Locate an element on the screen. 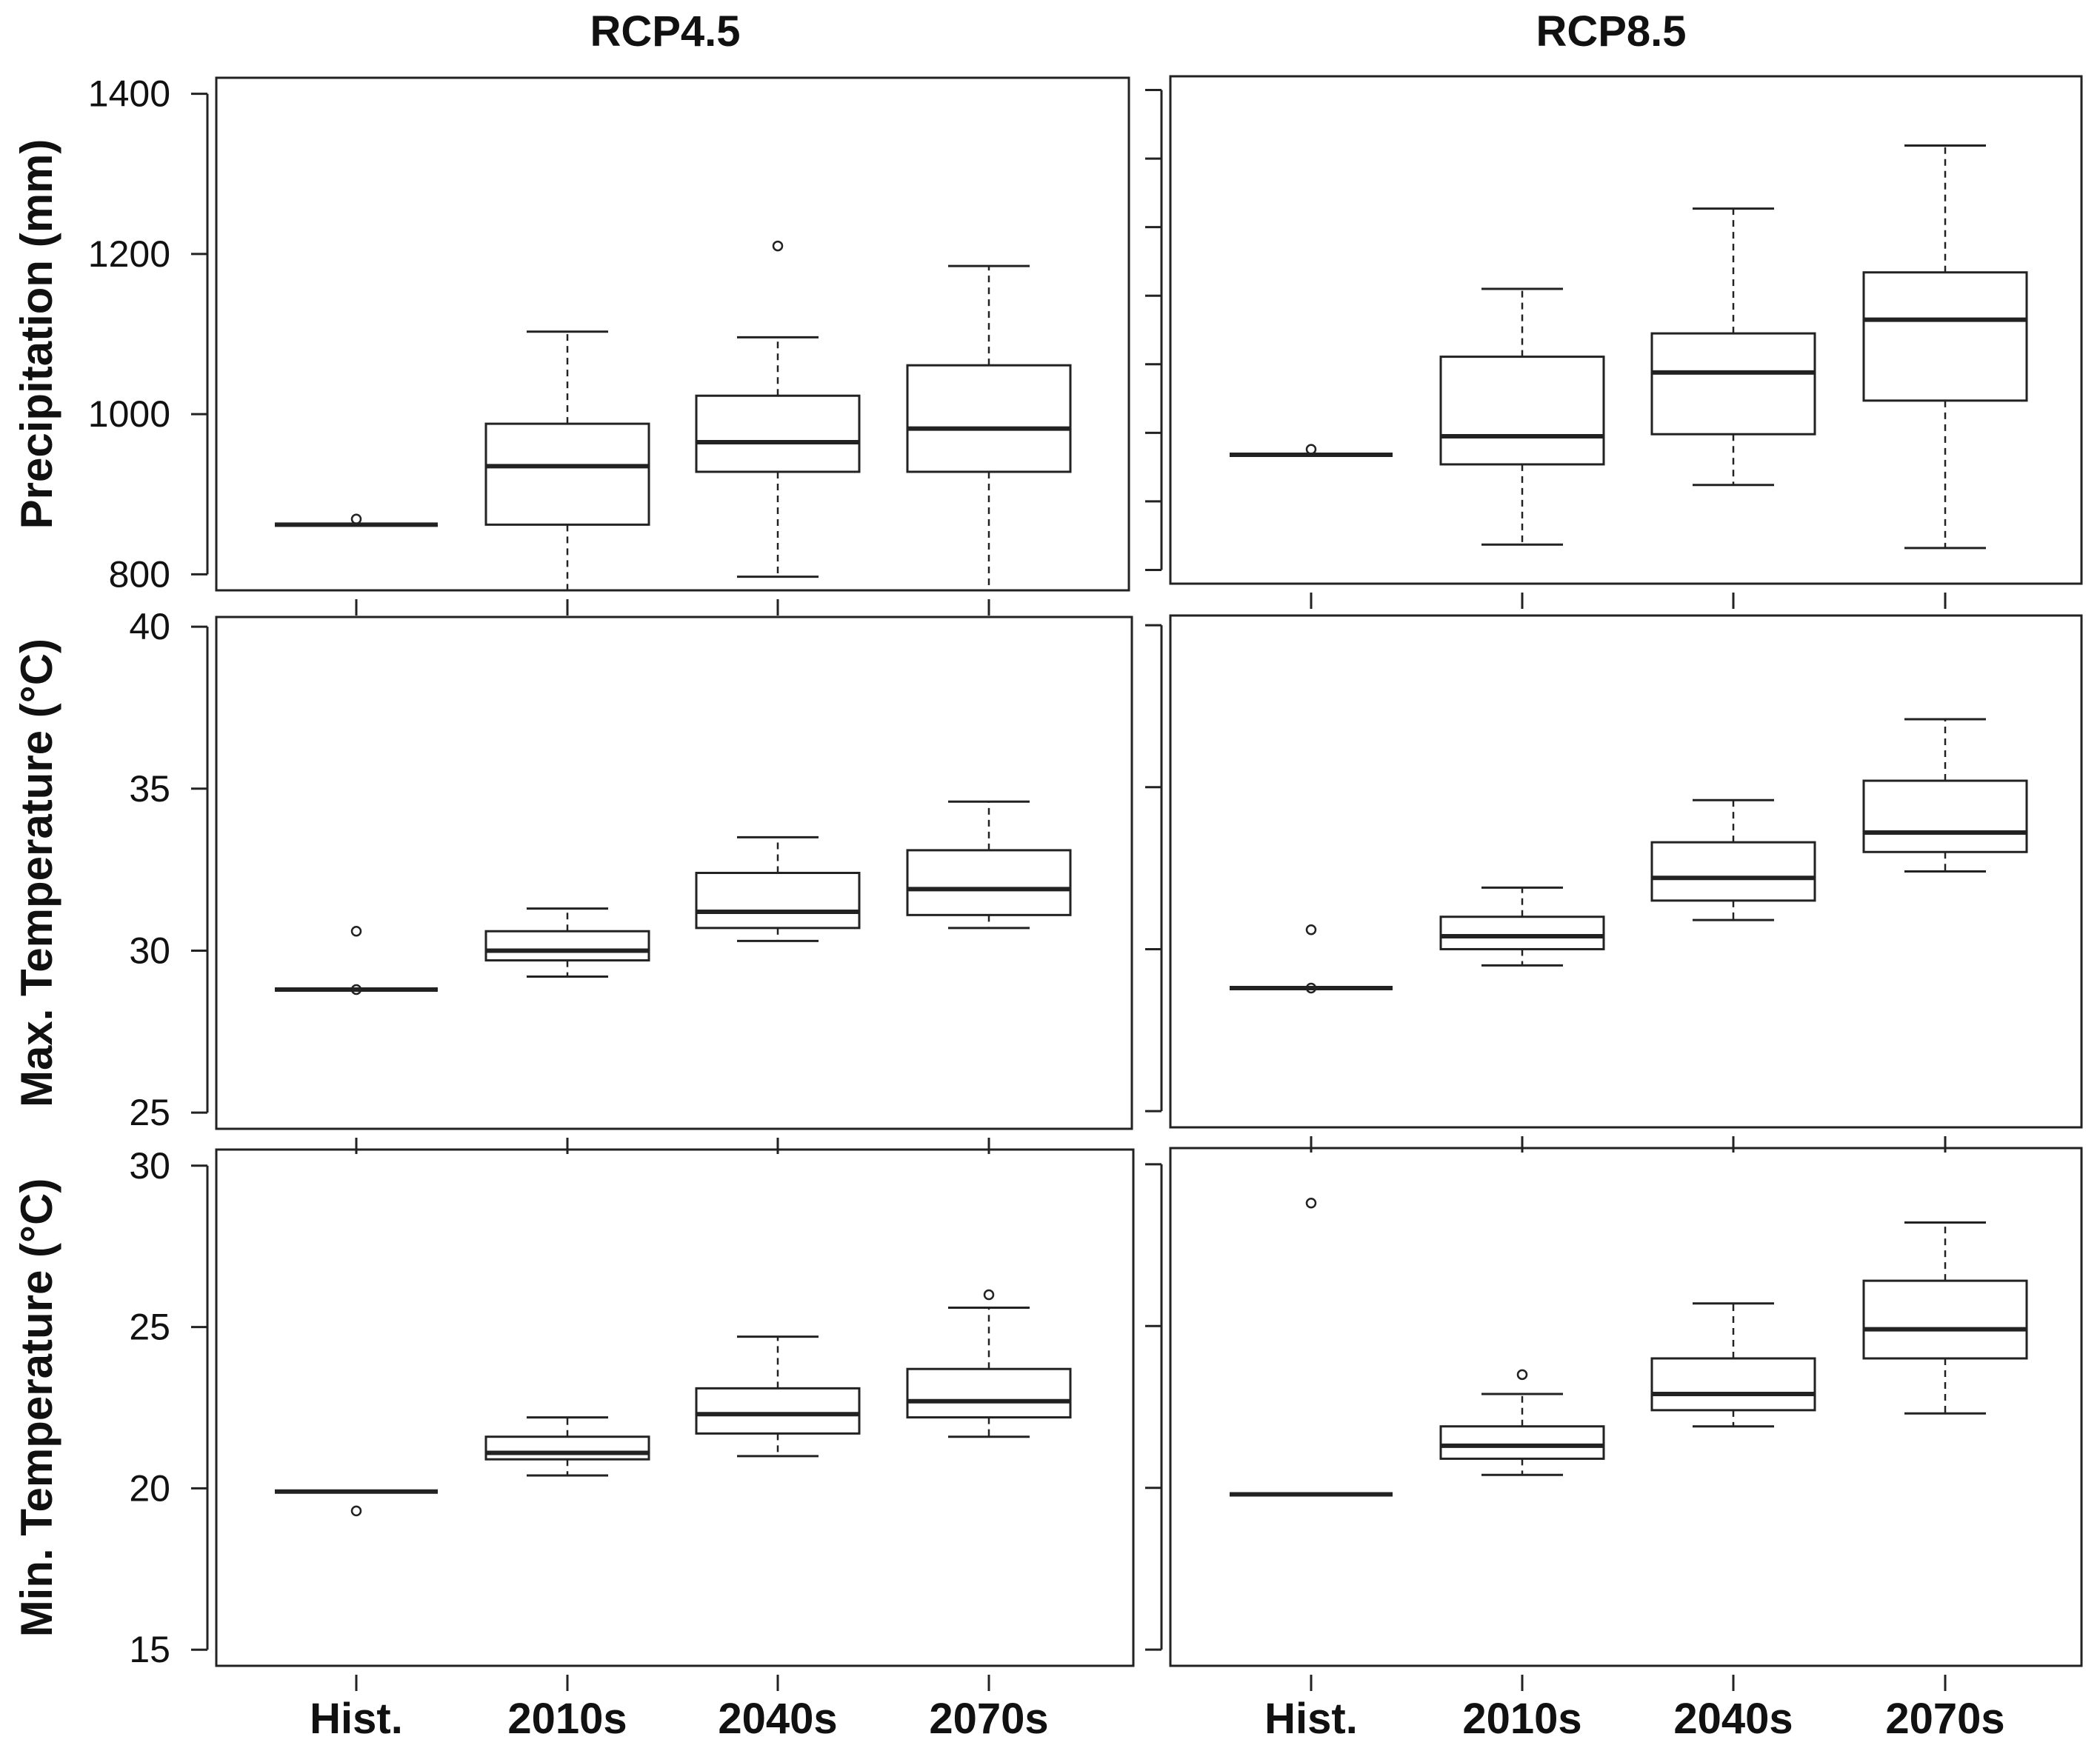 Image resolution: width=2100 pixels, height=1751 pixels. y-tick-label: 15 is located at coordinates (149, 1649).